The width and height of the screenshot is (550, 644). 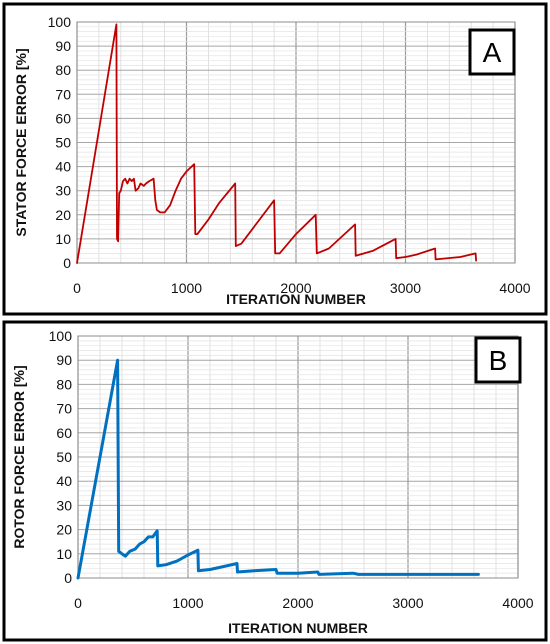 I want to click on panel-label: B, so click(x=498, y=360).